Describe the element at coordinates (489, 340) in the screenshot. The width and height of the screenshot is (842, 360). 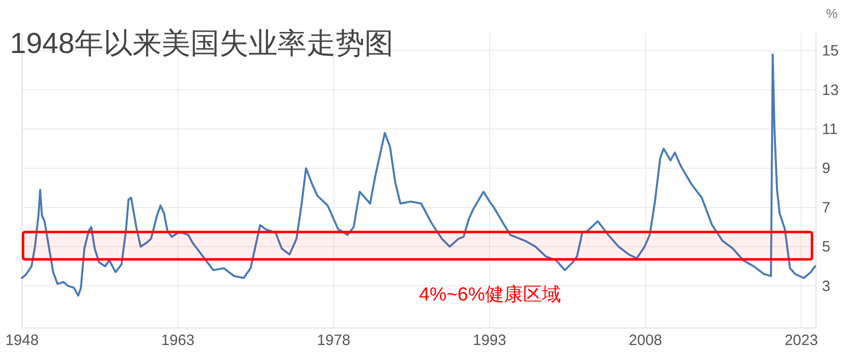
I see `xtick: 1993` at that location.